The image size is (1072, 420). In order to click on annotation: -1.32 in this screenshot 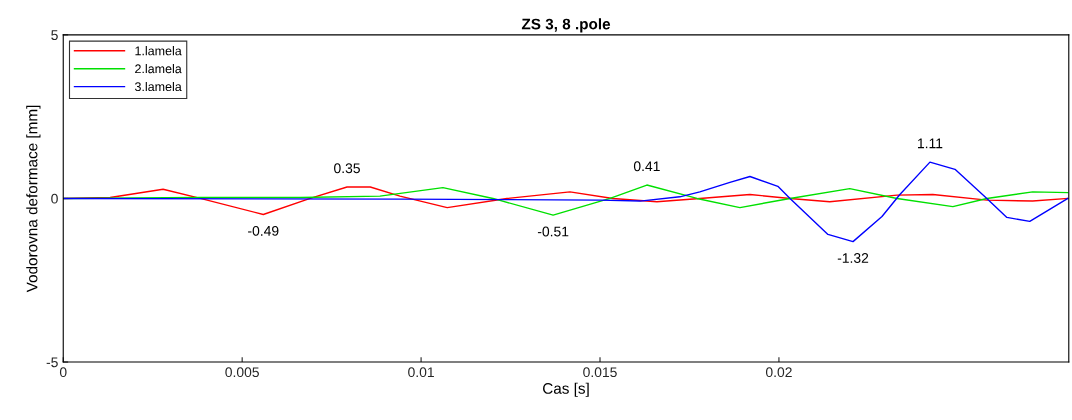, I will do `click(853, 258)`.